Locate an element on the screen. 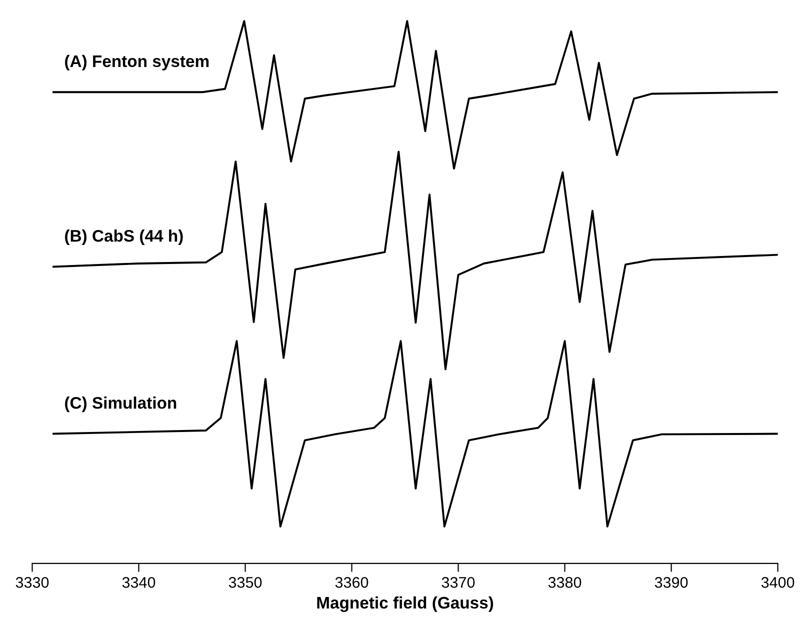 The width and height of the screenshot is (806, 626). series-label: (C) Simulation is located at coordinates (120, 404).